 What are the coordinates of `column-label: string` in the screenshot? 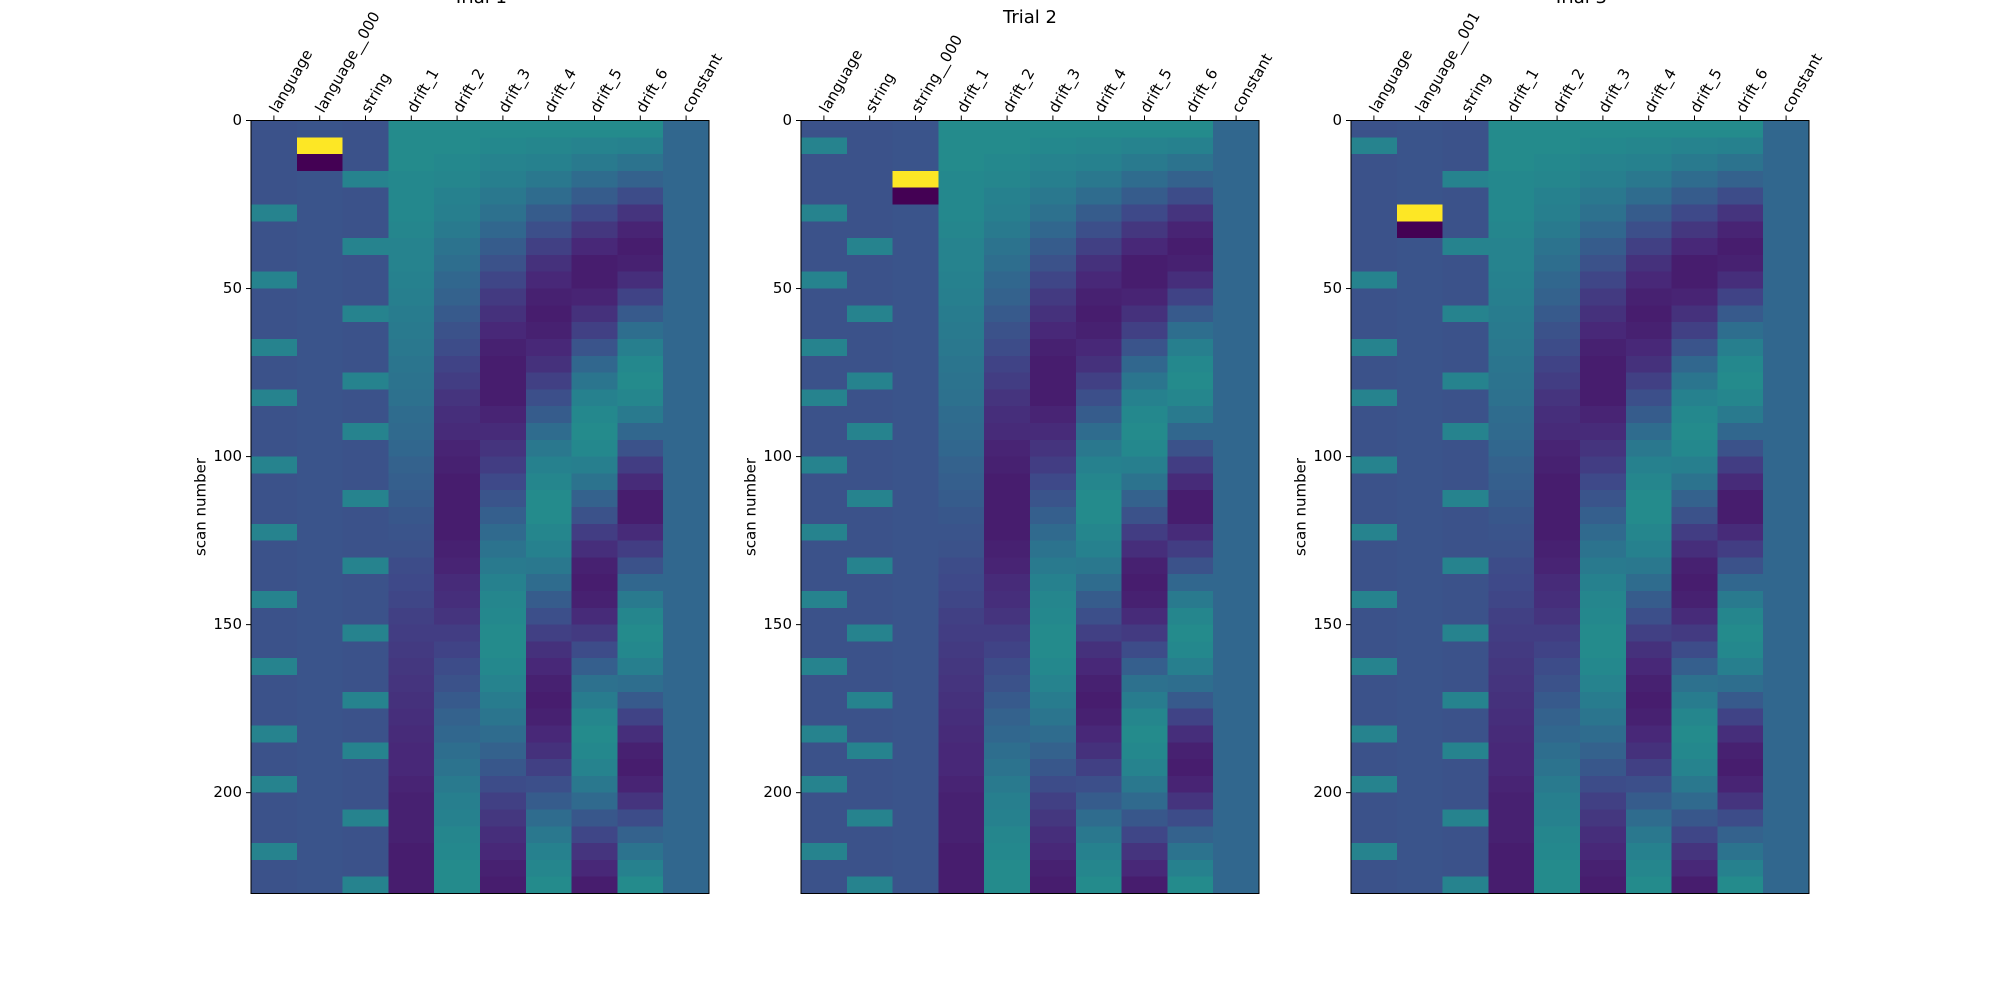 It's located at (879, 92).